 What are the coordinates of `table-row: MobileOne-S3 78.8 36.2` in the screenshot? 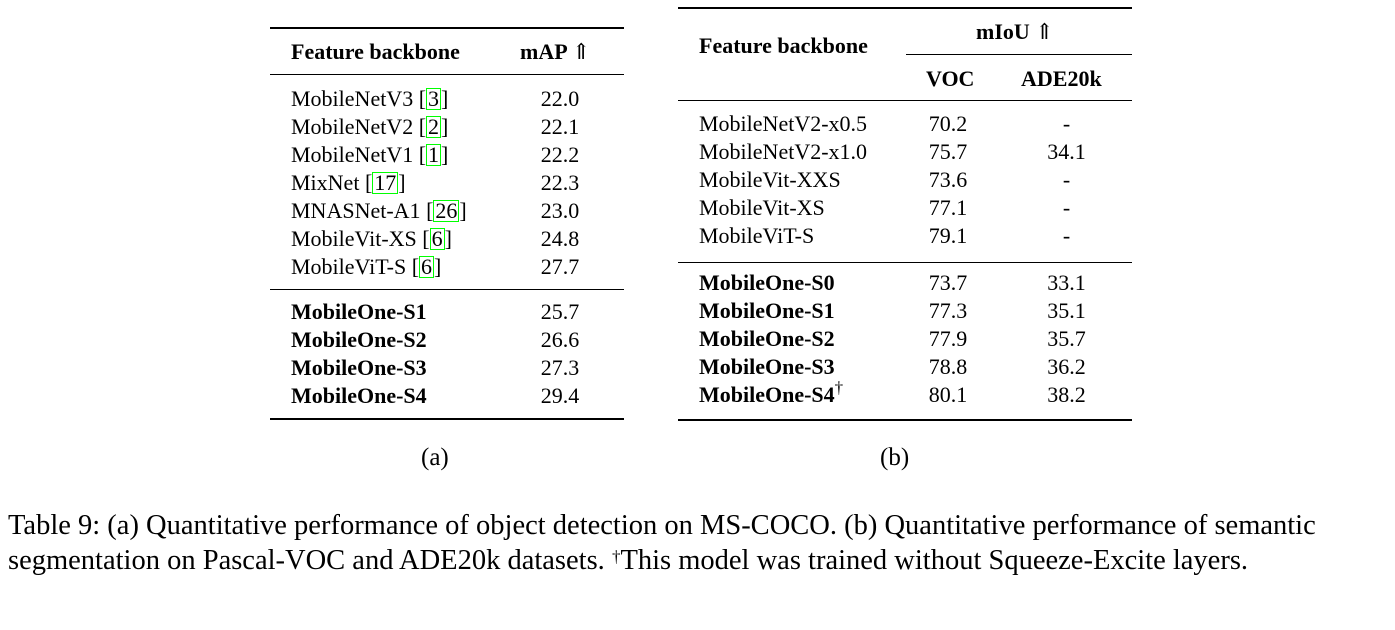 It's located at (905, 368).